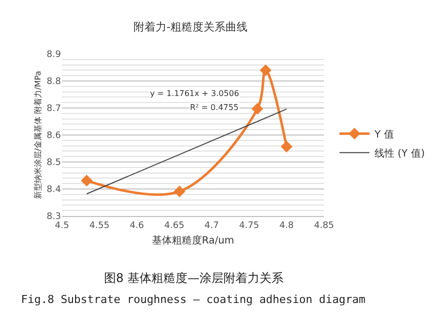  What do you see at coordinates (286, 225) in the screenshot?
I see `x-tick-label: 4.8` at bounding box center [286, 225].